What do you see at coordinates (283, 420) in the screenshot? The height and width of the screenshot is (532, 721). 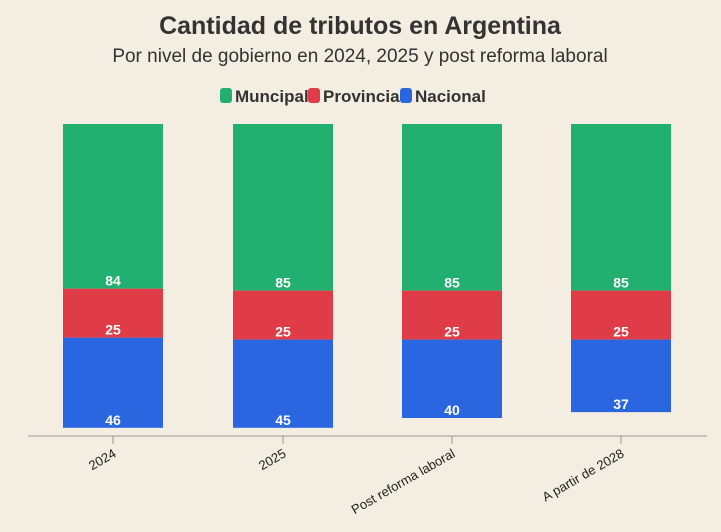 I see `data-label: 45` at bounding box center [283, 420].